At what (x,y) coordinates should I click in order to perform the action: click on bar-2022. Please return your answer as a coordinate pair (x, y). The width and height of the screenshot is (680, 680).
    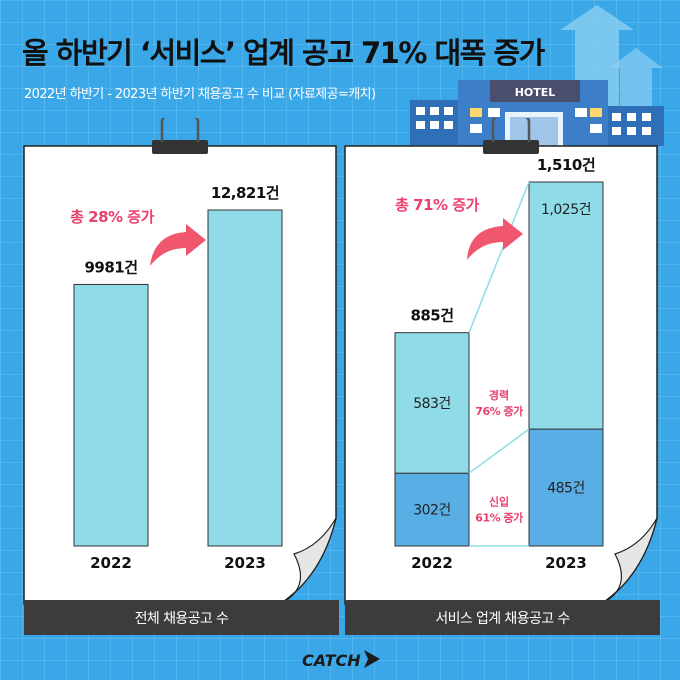
    Looking at the image, I should click on (111, 415).